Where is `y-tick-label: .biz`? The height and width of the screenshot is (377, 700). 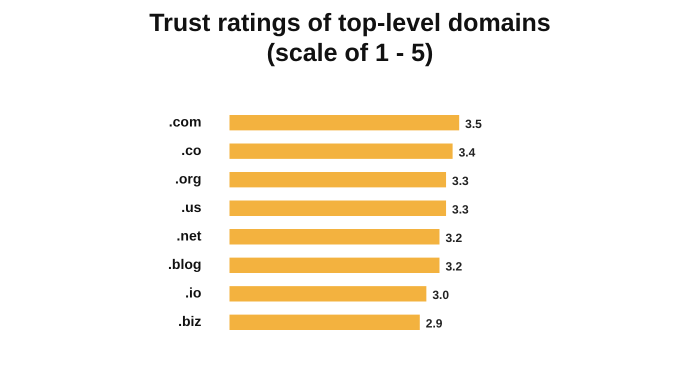
y-tick-label: .biz is located at coordinates (190, 321).